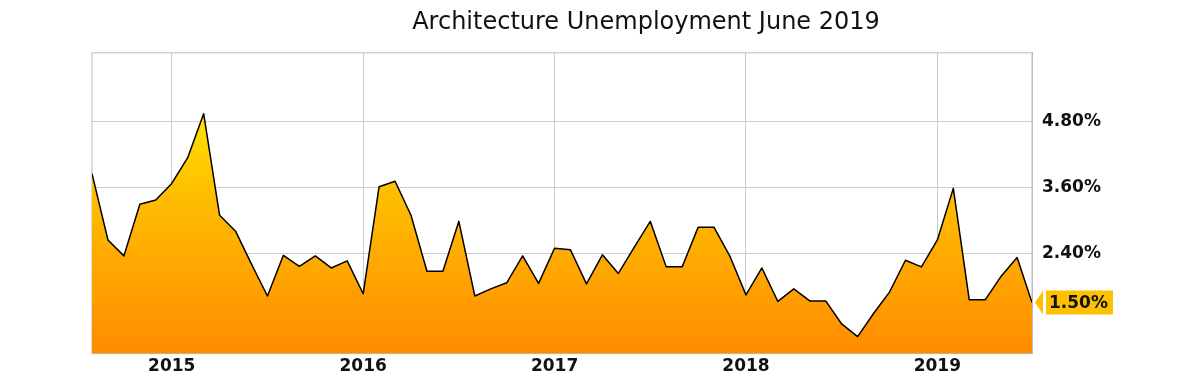 Image resolution: width=1200 pixels, height=388 pixels. What do you see at coordinates (646, 20) in the screenshot?
I see `chart-title: Architecture Unemployment June 2019` at bounding box center [646, 20].